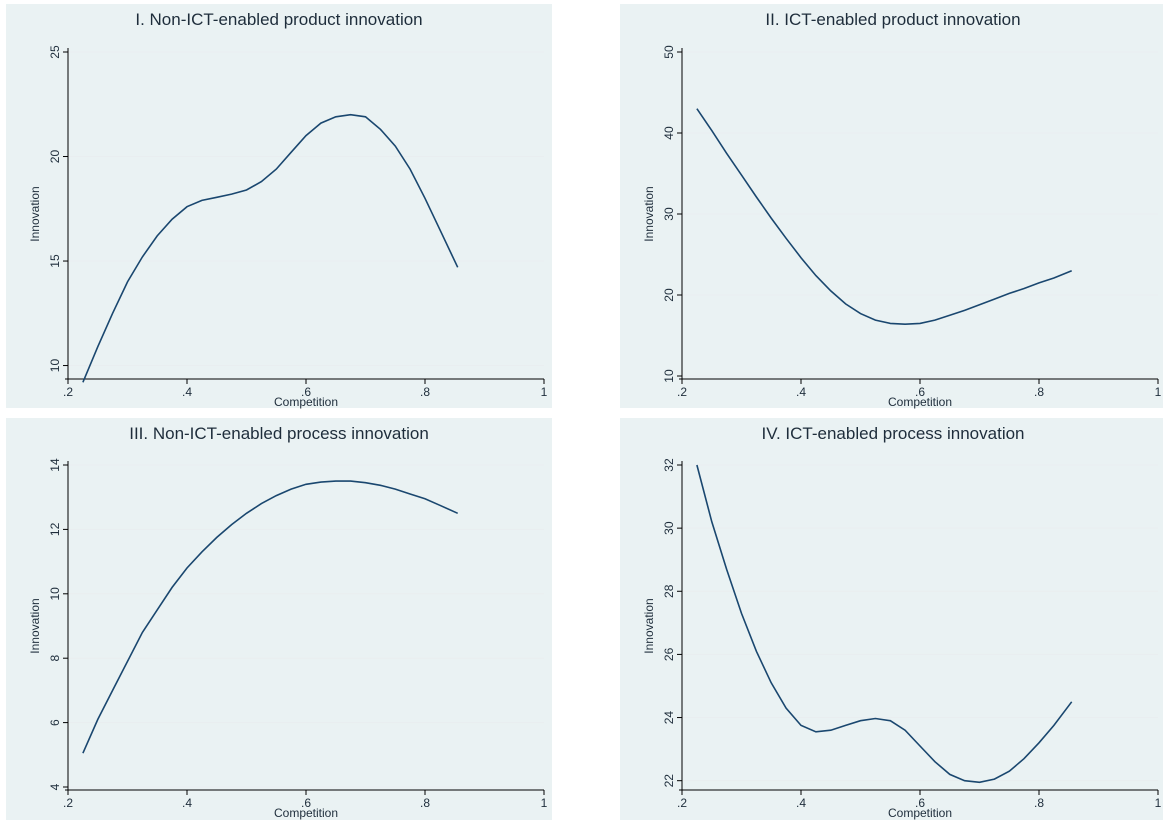 The height and width of the screenshot is (823, 1163). I want to click on y-tick-label: 4, so click(55, 786).